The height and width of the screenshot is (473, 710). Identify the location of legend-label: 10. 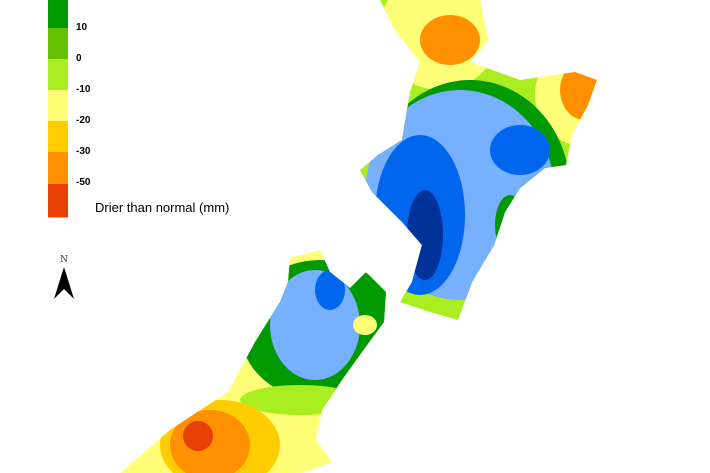
(82, 27).